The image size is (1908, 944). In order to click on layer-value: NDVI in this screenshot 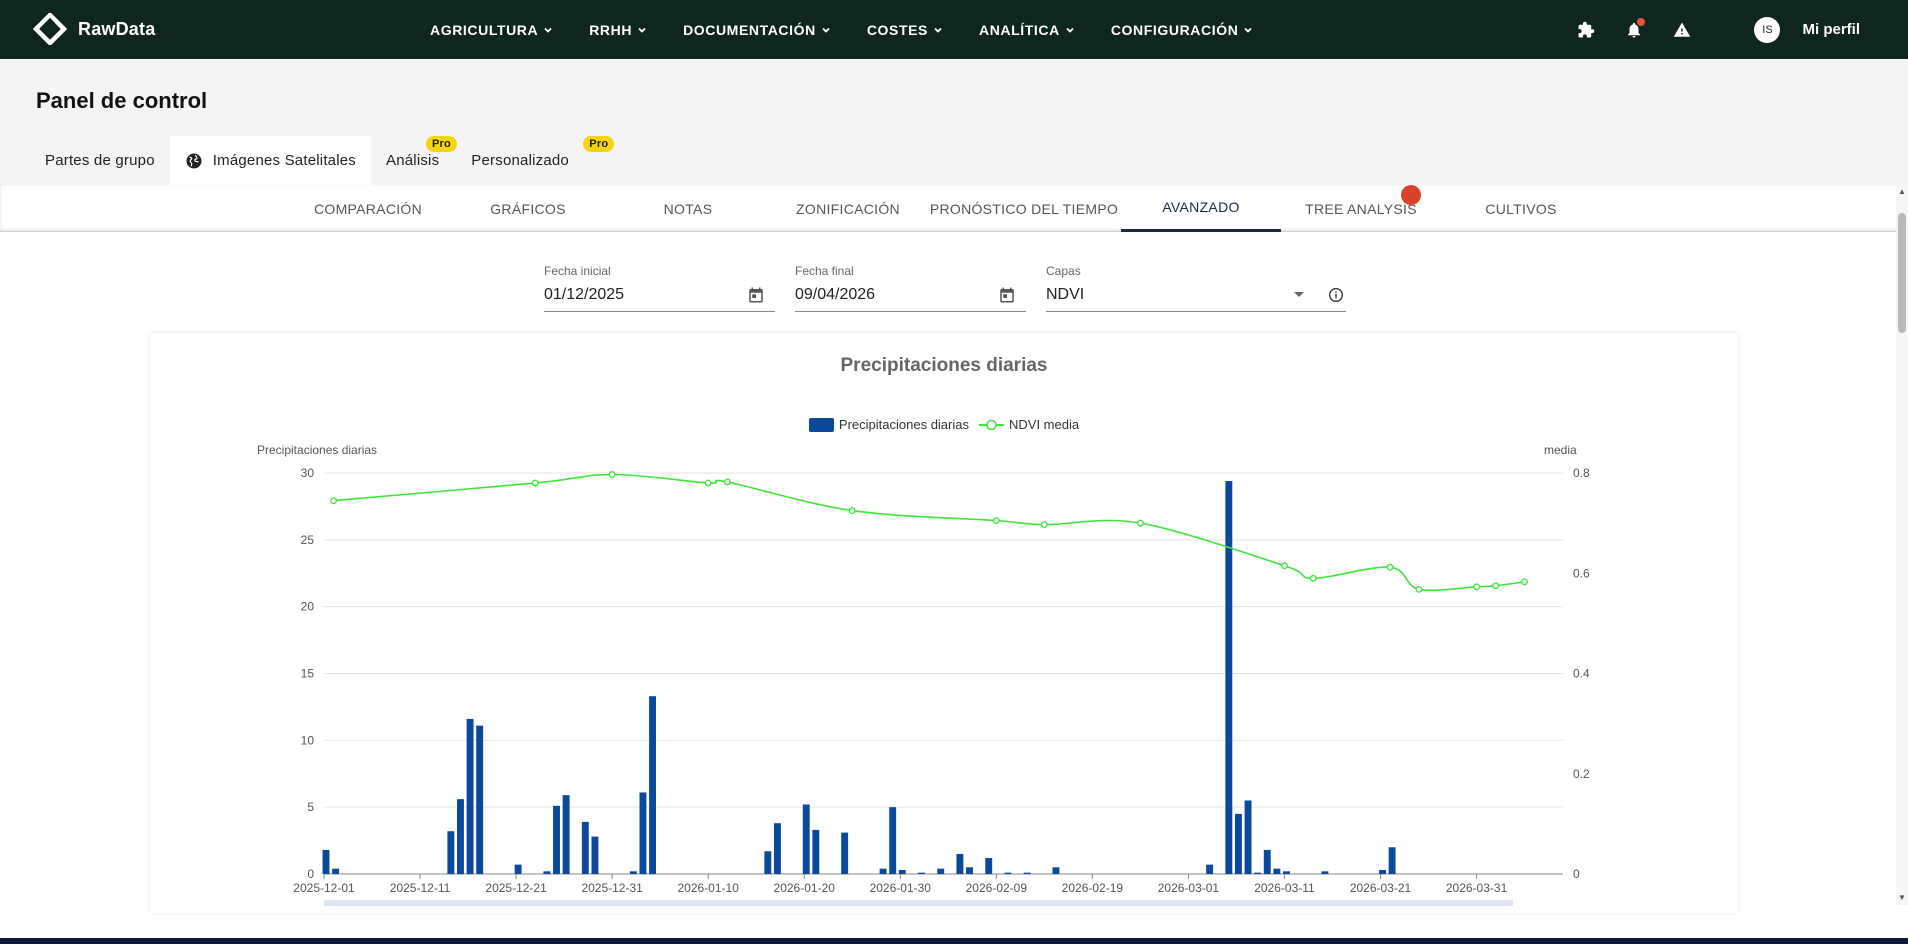, I will do `click(1065, 294)`.